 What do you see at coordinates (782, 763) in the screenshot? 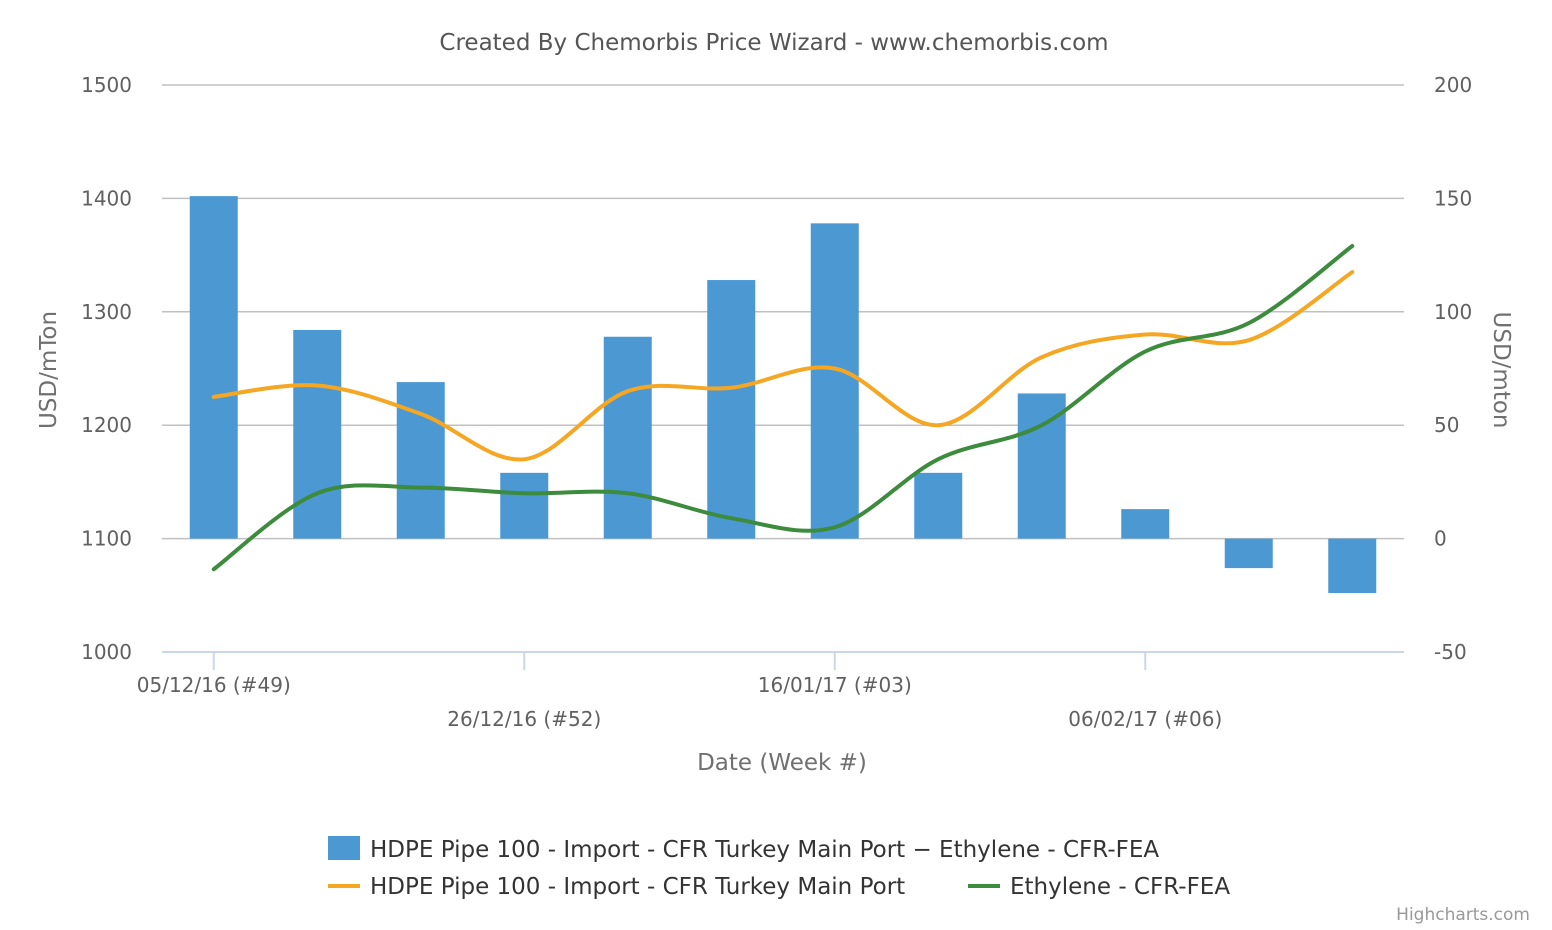
I see `x-axis-title: Date (Week #)` at bounding box center [782, 763].